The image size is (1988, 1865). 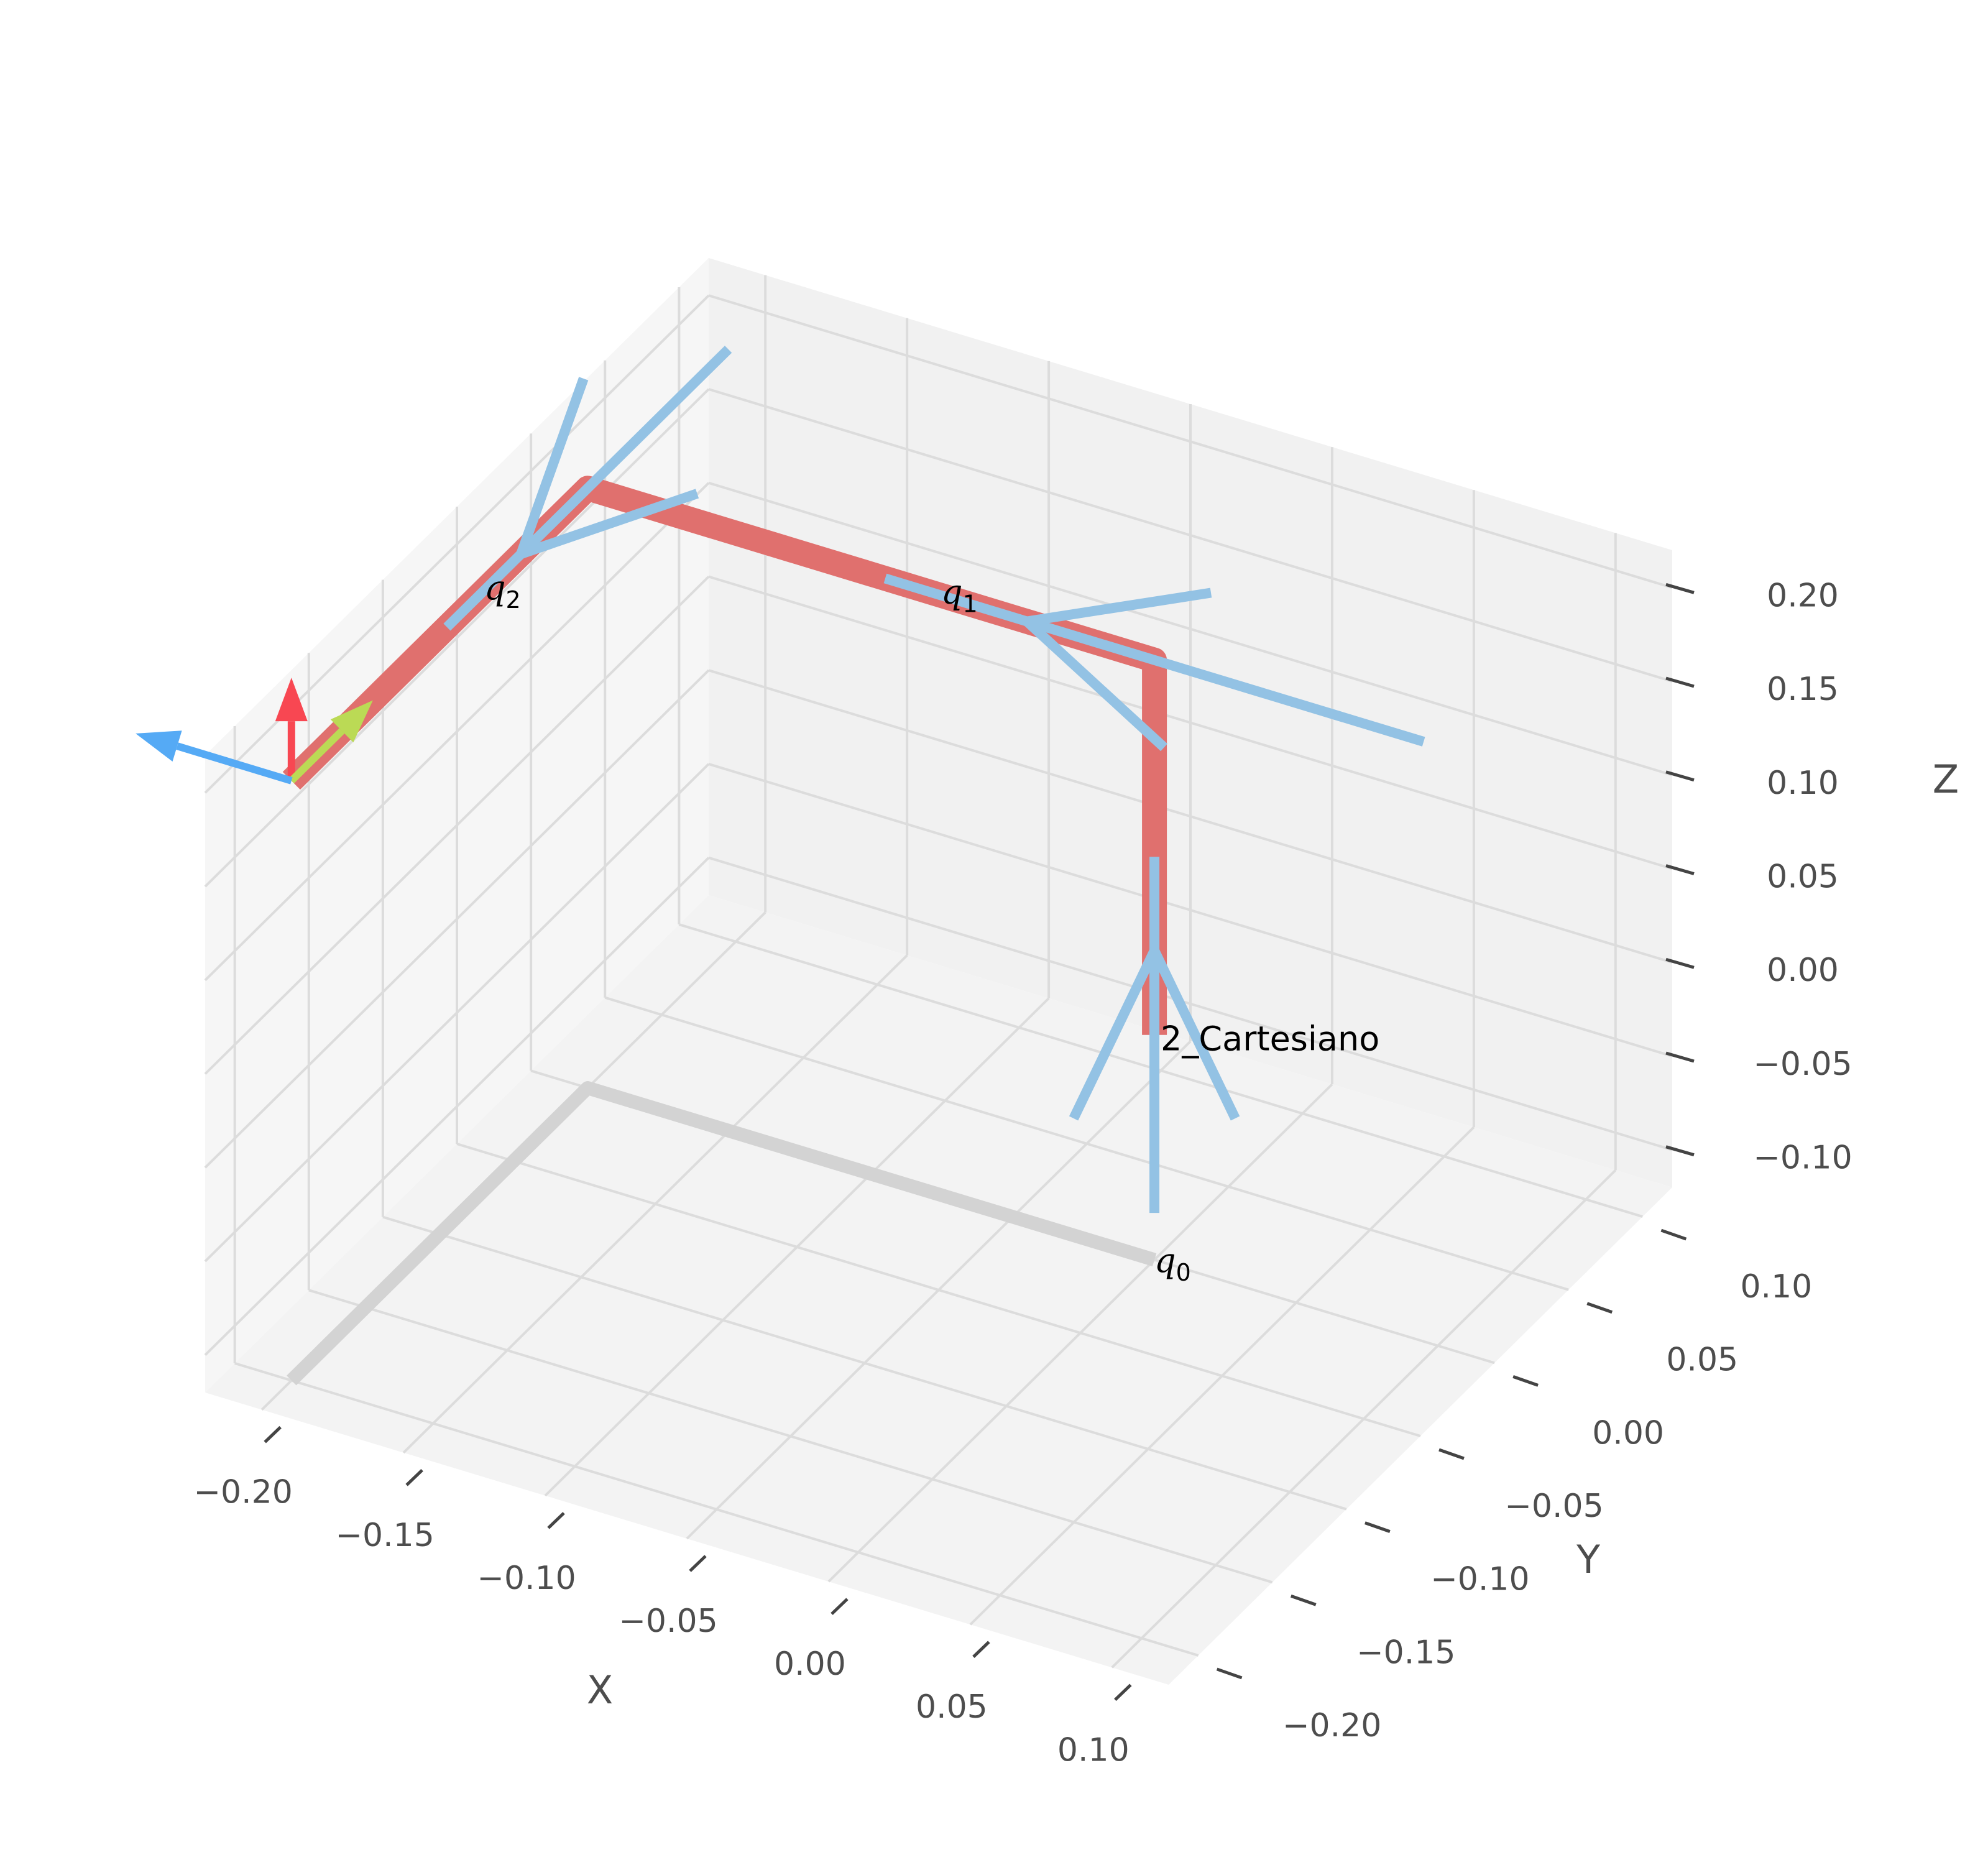 What do you see at coordinates (960, 594) in the screenshot?
I see `joint-label-1: q1` at bounding box center [960, 594].